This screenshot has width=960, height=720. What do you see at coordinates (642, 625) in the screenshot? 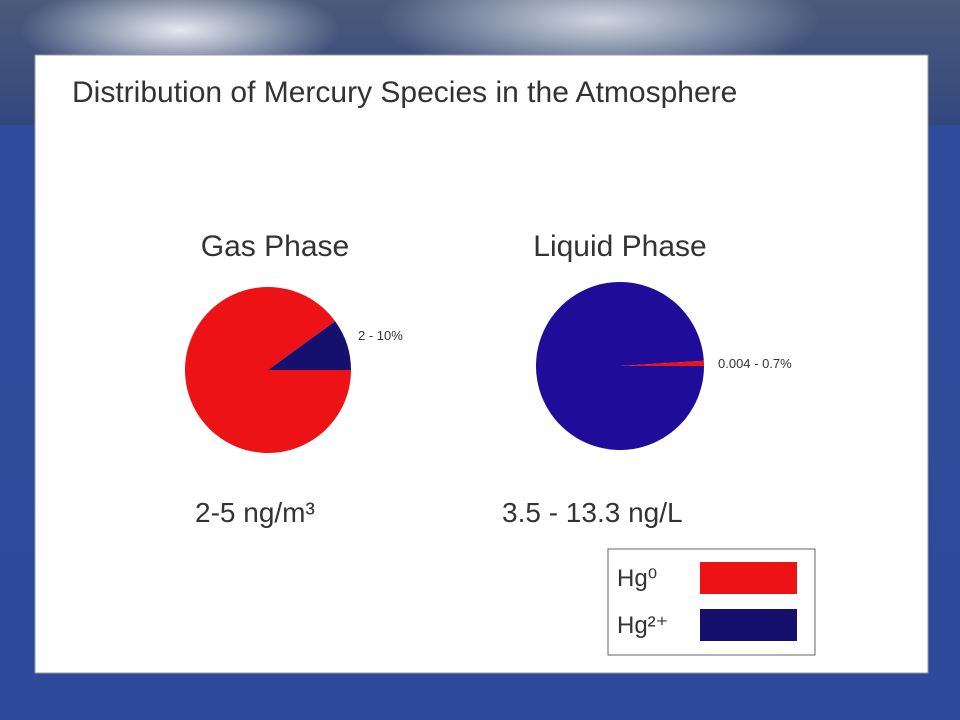
I see `legend-label: Hg²⁺` at bounding box center [642, 625].